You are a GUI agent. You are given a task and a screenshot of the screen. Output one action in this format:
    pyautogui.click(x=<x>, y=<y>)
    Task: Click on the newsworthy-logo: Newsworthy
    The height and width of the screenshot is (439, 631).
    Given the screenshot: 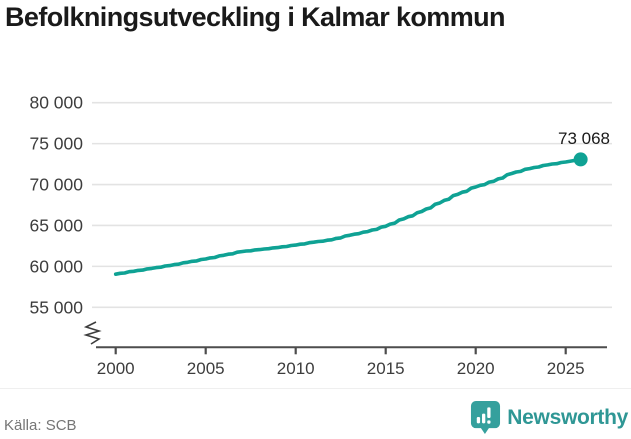 What is the action you would take?
    pyautogui.click(x=549, y=417)
    